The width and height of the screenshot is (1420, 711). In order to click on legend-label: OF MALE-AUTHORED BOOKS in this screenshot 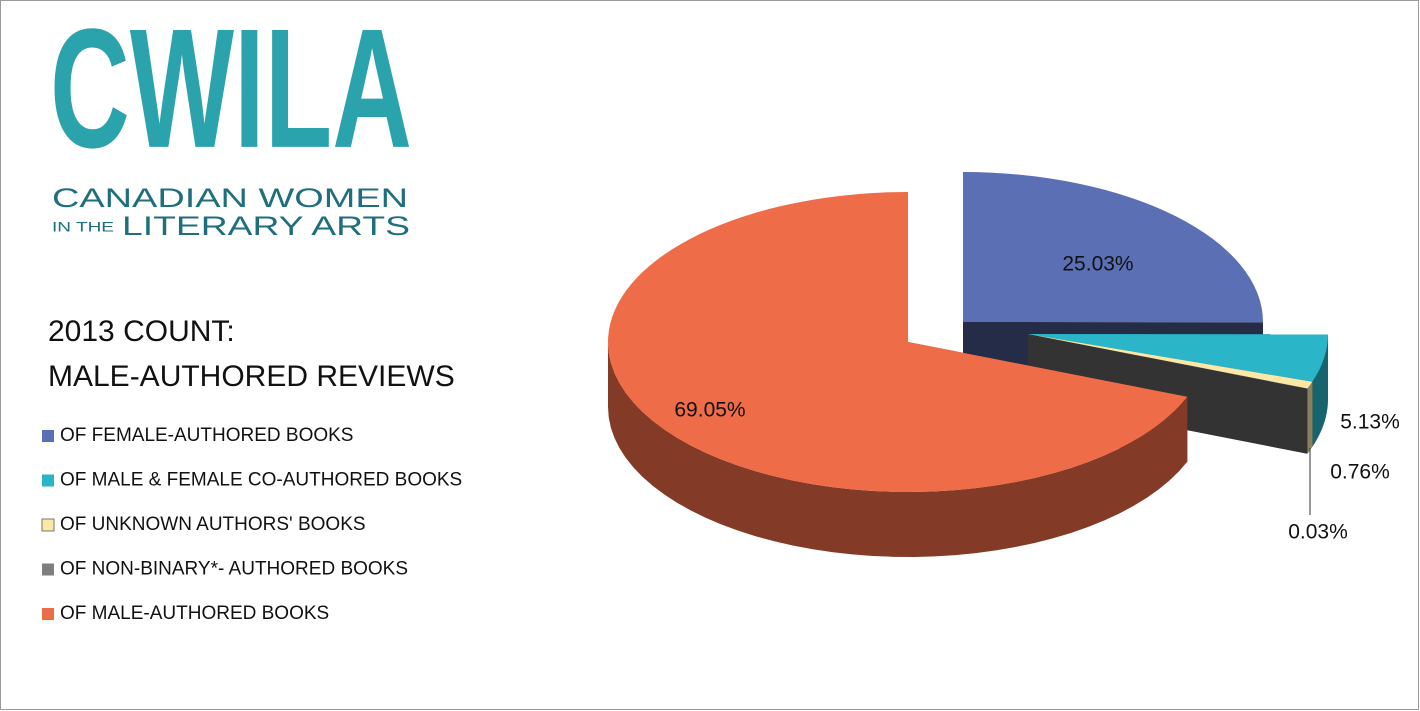, I will do `click(194, 613)`.